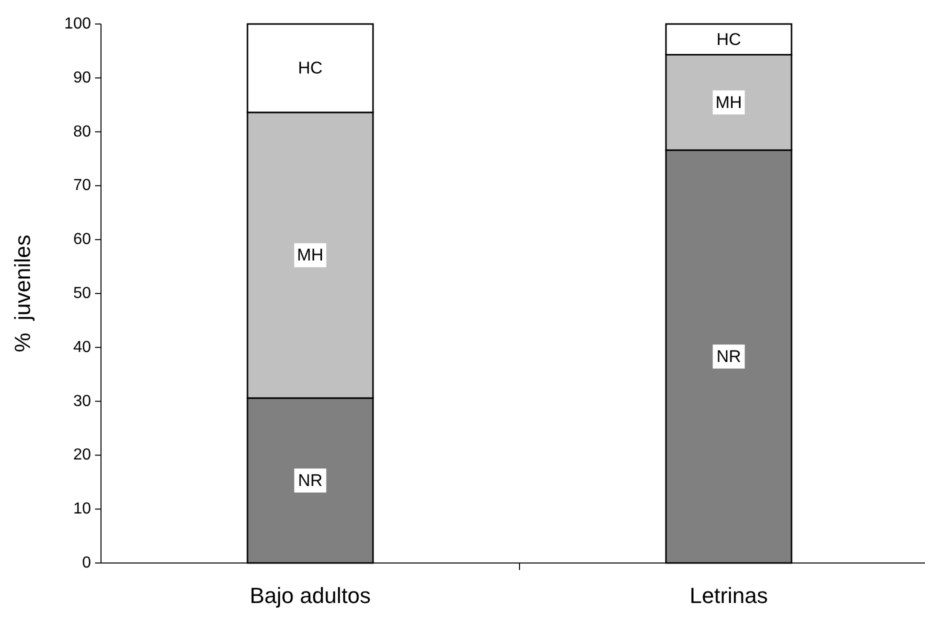 This screenshot has width=925, height=621. What do you see at coordinates (82, 131) in the screenshot?
I see `y-tick-label: 80` at bounding box center [82, 131].